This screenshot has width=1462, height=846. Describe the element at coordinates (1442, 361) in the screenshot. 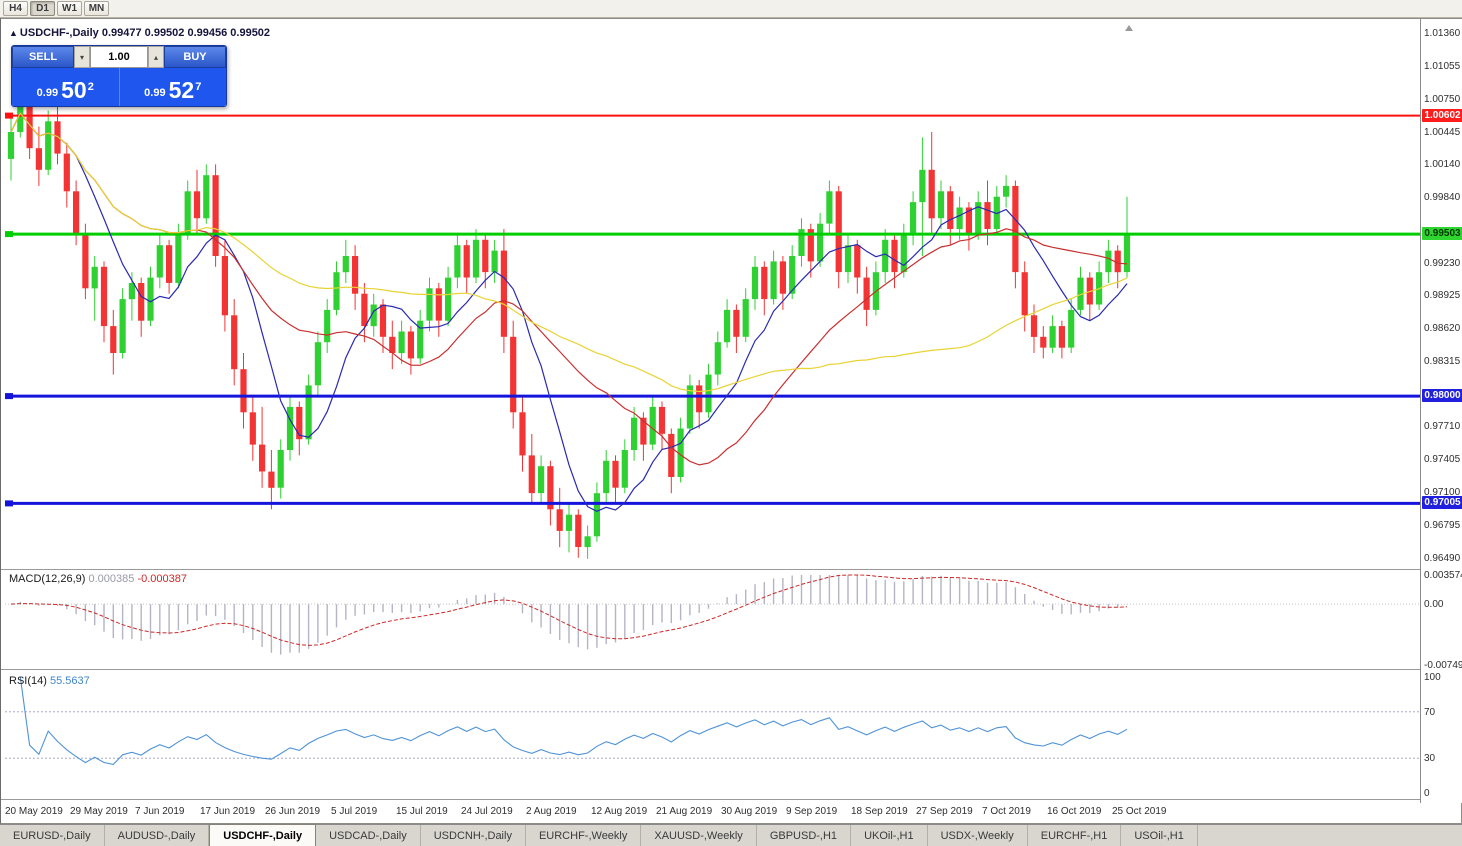

I see `price-axis-label: 0.98315` at that location.